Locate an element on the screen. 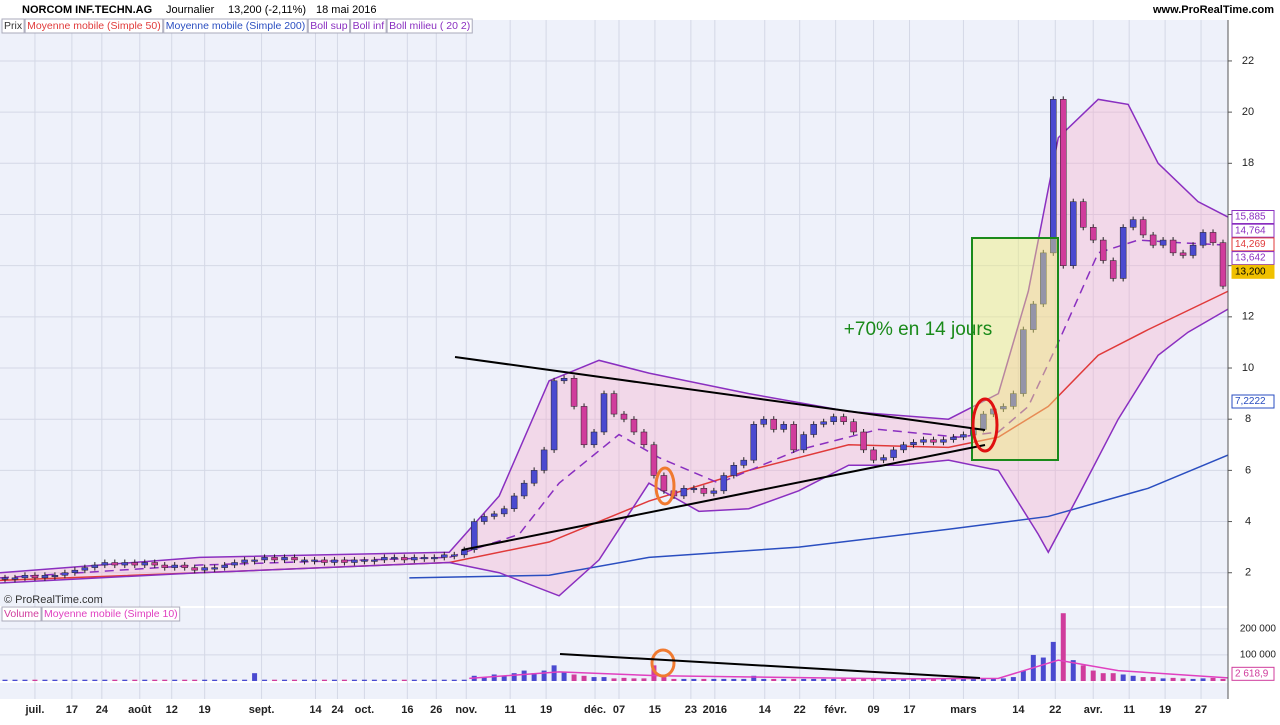 The image size is (1280, 725). x-tick-label: 24 is located at coordinates (102, 710).